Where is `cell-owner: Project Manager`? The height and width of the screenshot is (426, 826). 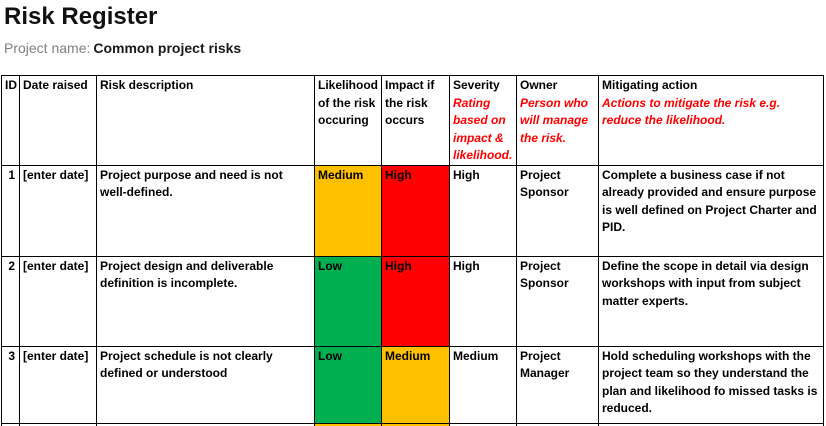
cell-owner: Project Manager is located at coordinates (557, 384).